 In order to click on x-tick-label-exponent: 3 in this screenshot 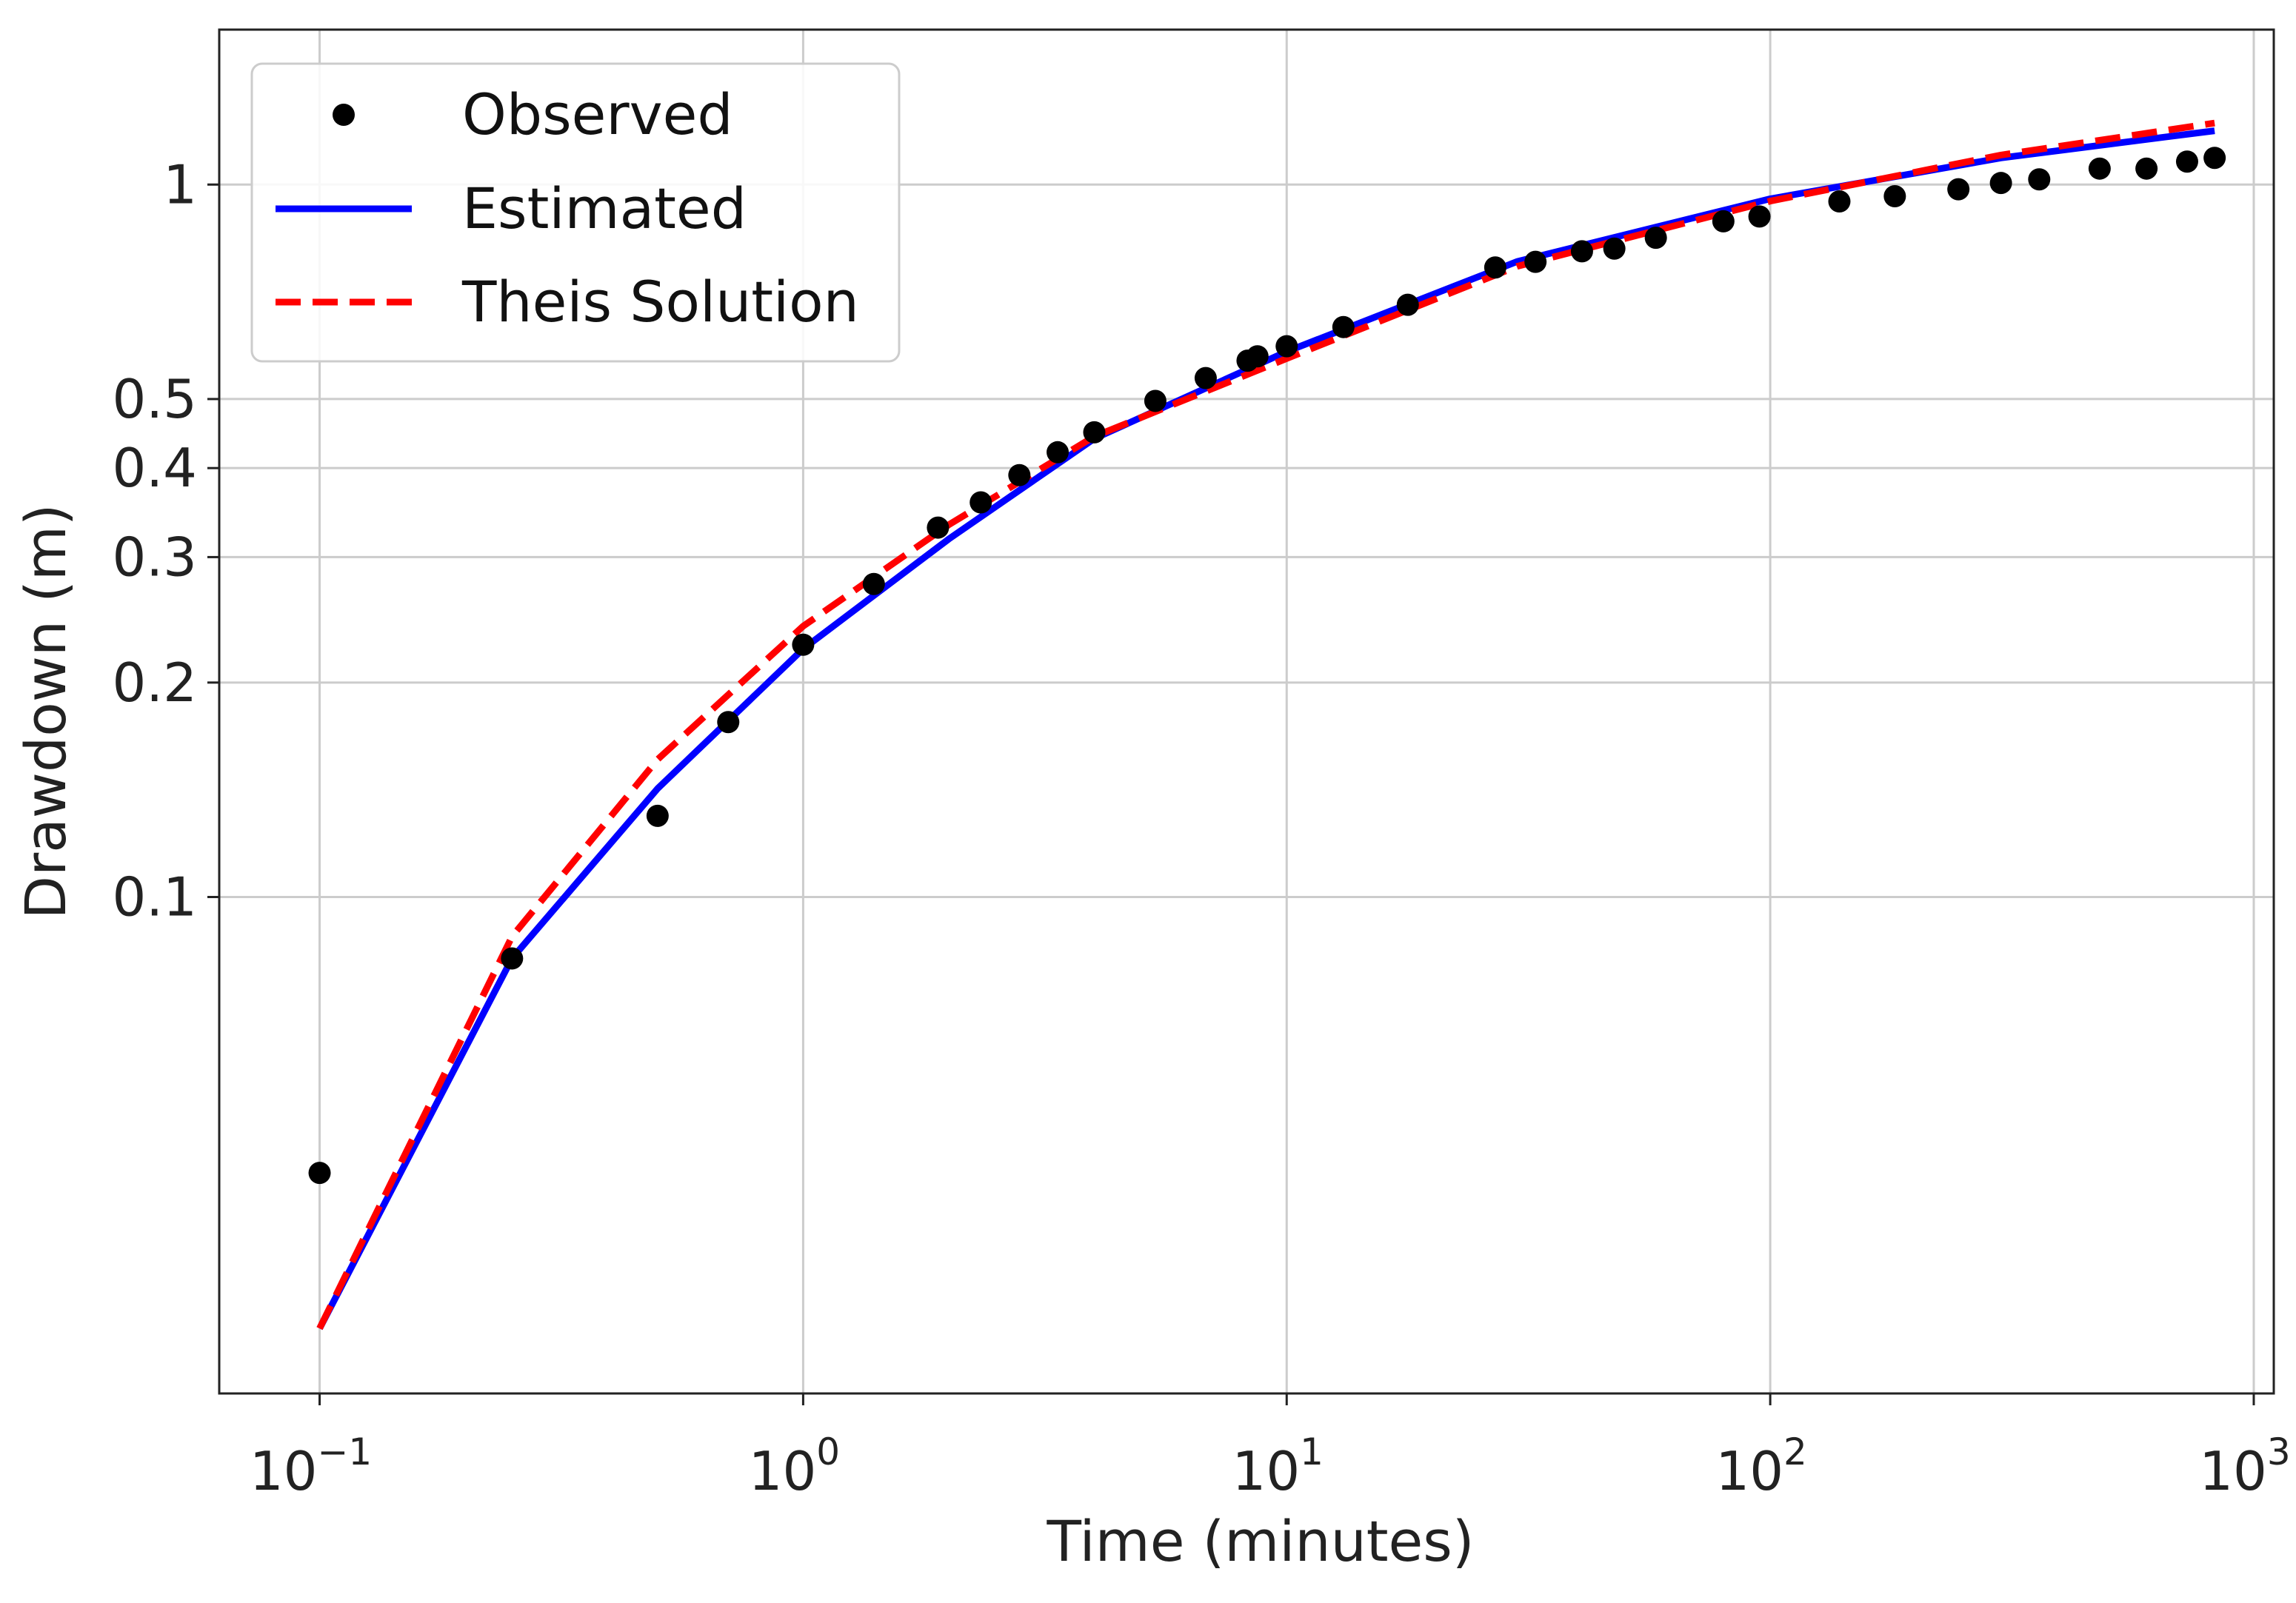, I will do `click(2279, 1451)`.